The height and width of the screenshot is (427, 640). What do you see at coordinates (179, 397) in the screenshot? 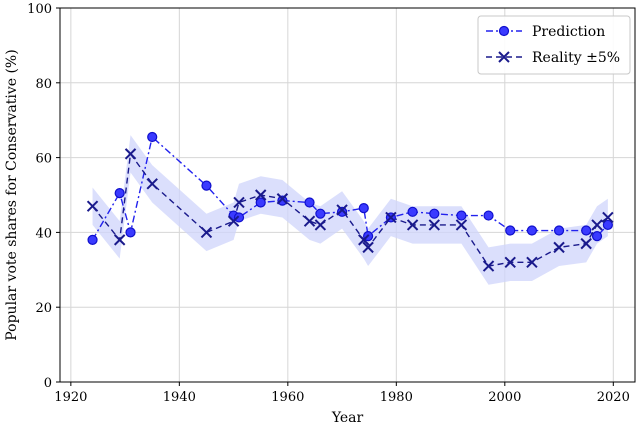
I see `x-tick-label: 1940` at bounding box center [179, 397].